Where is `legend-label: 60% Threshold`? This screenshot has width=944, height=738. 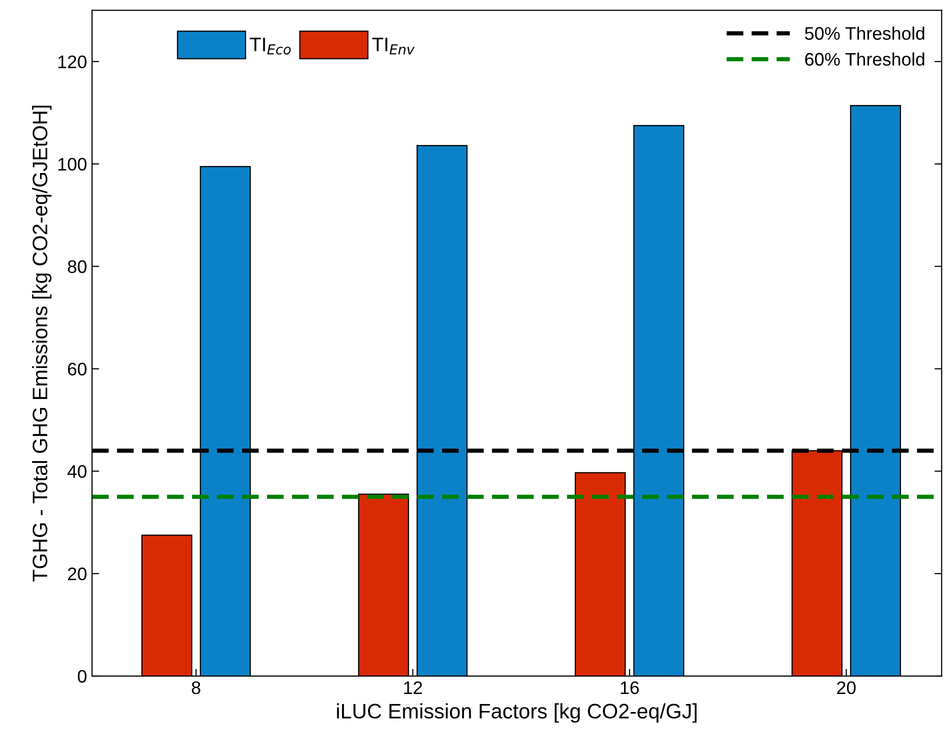 legend-label: 60% Threshold is located at coordinates (864, 59).